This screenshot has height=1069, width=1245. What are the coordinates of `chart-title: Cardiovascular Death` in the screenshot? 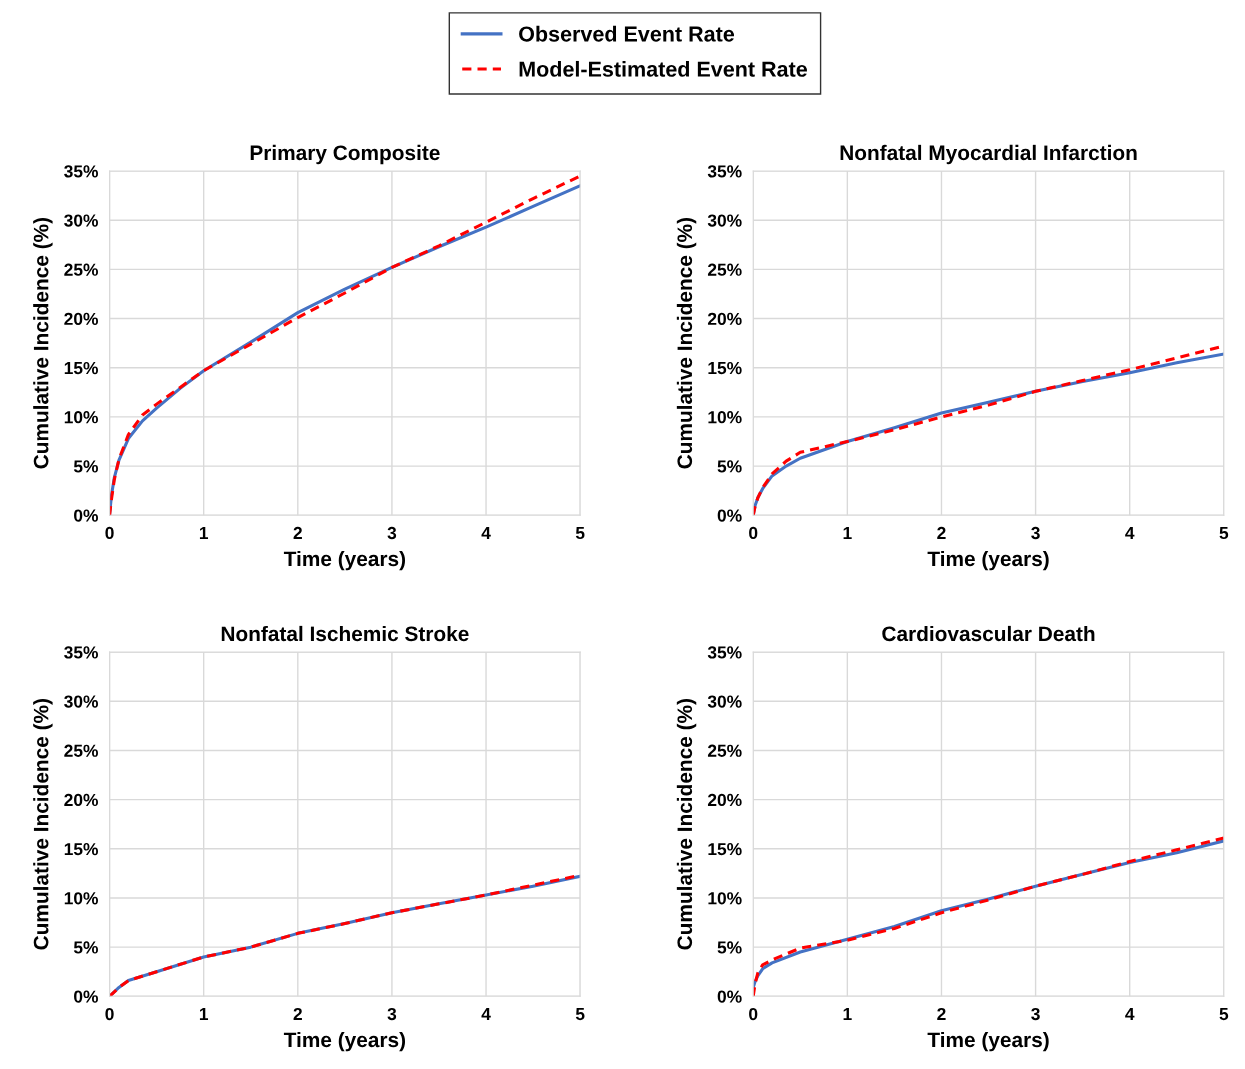 It's located at (988, 633).